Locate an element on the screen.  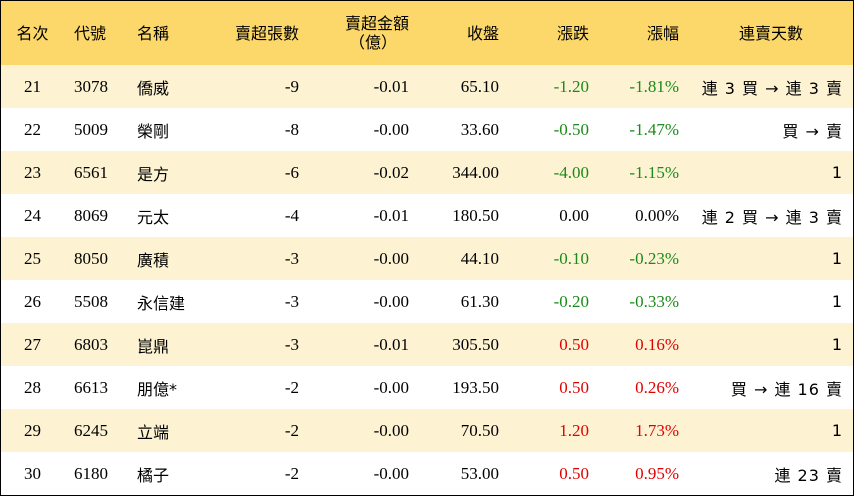
cell-name: 榮剛 is located at coordinates (153, 131).